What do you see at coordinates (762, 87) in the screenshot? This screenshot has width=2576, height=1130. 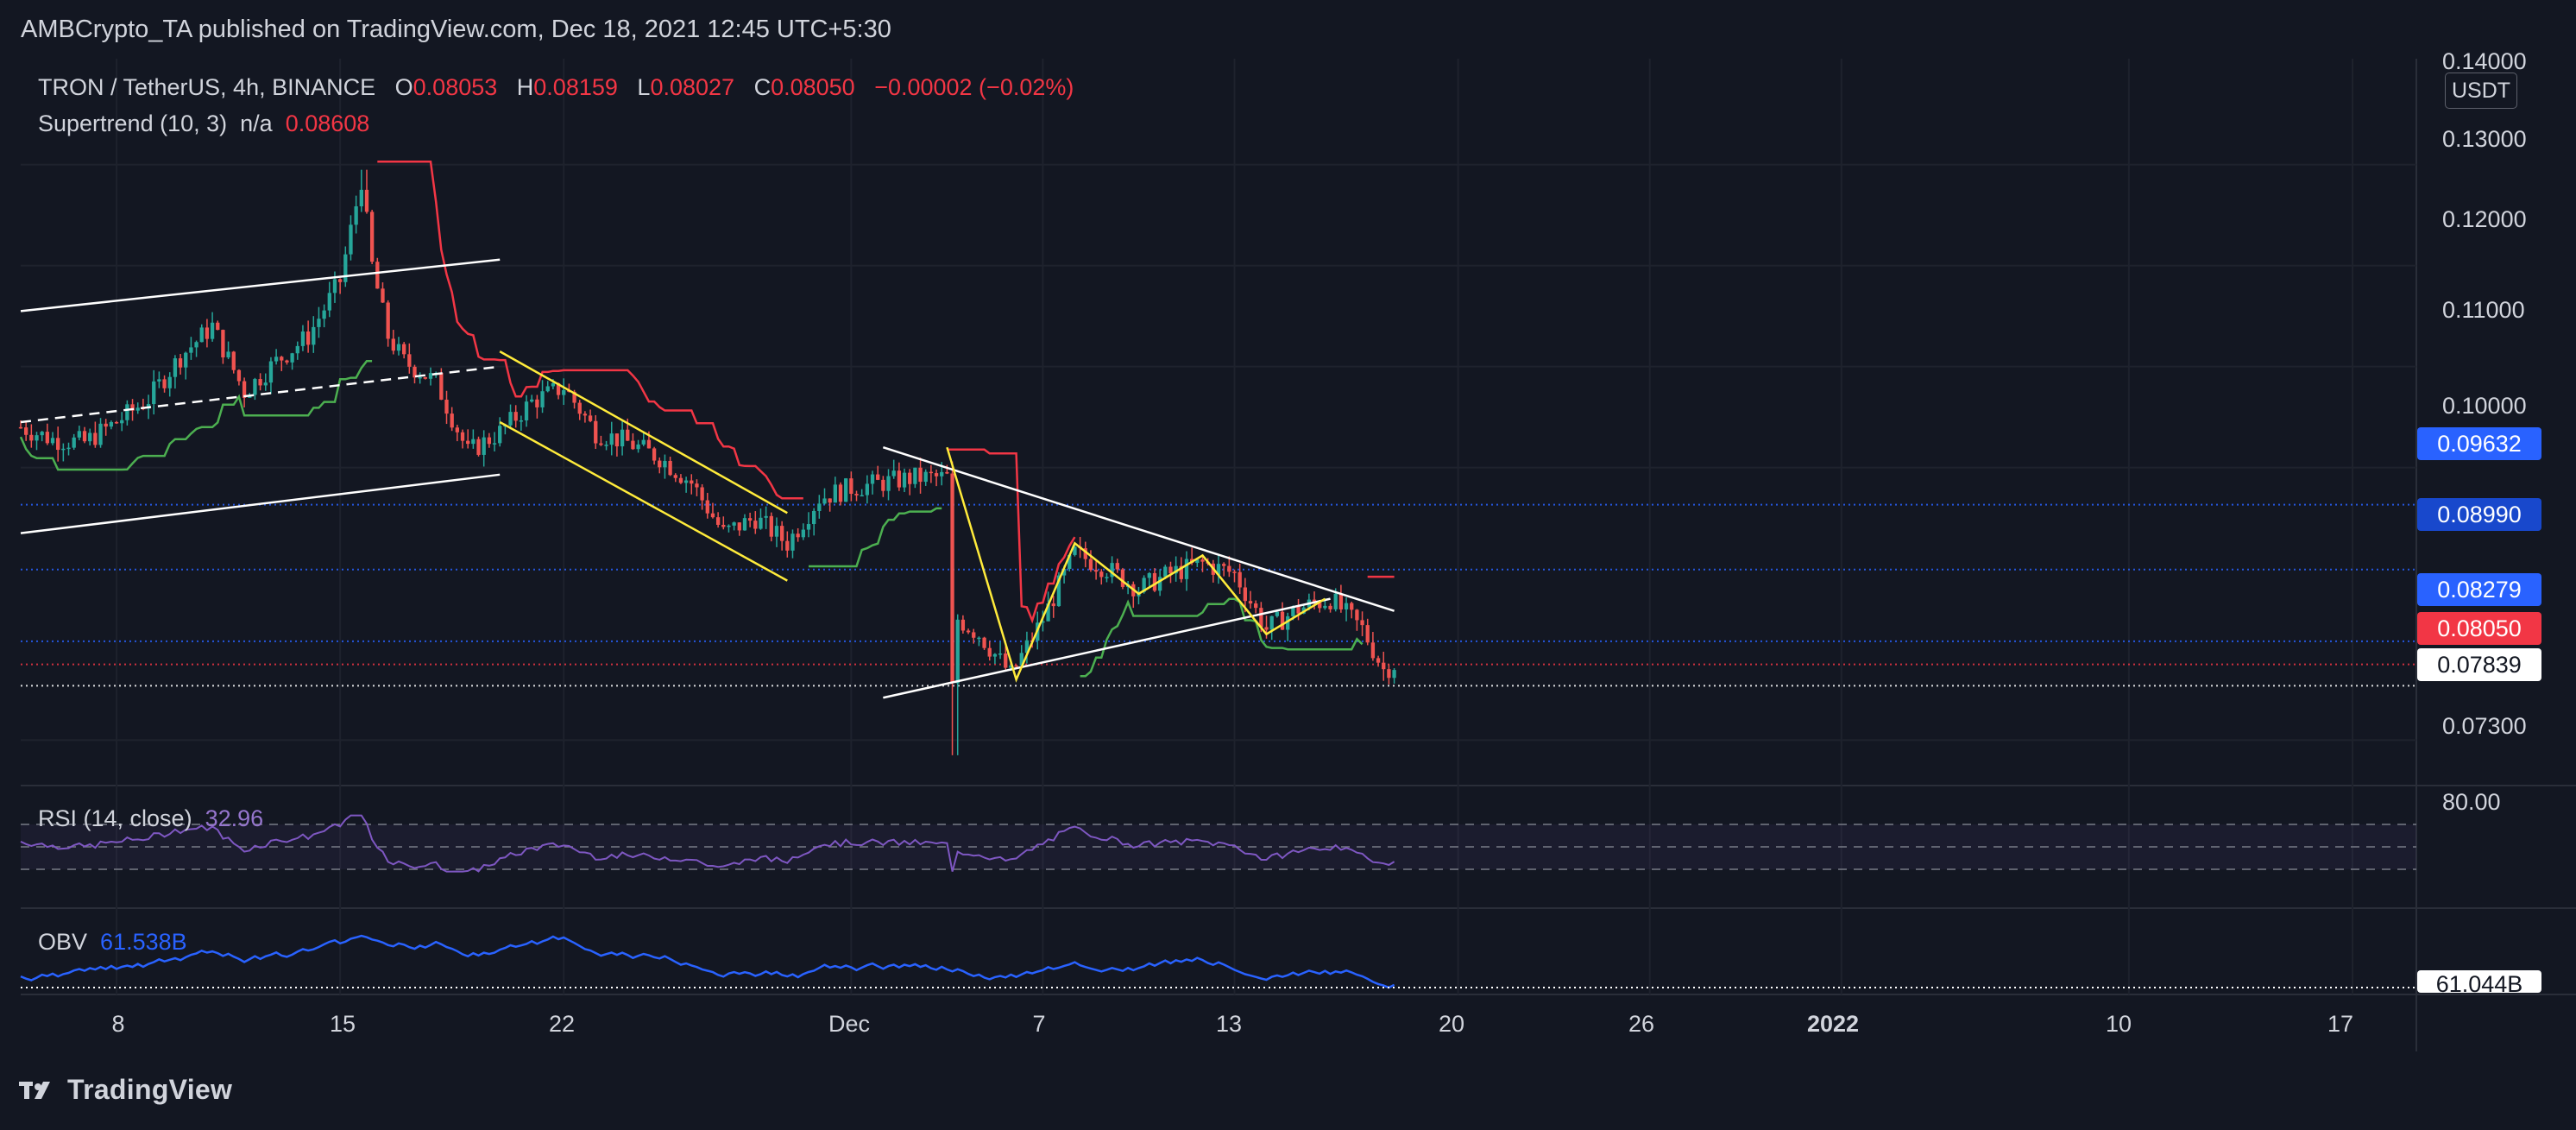 I see `close-label: C` at bounding box center [762, 87].